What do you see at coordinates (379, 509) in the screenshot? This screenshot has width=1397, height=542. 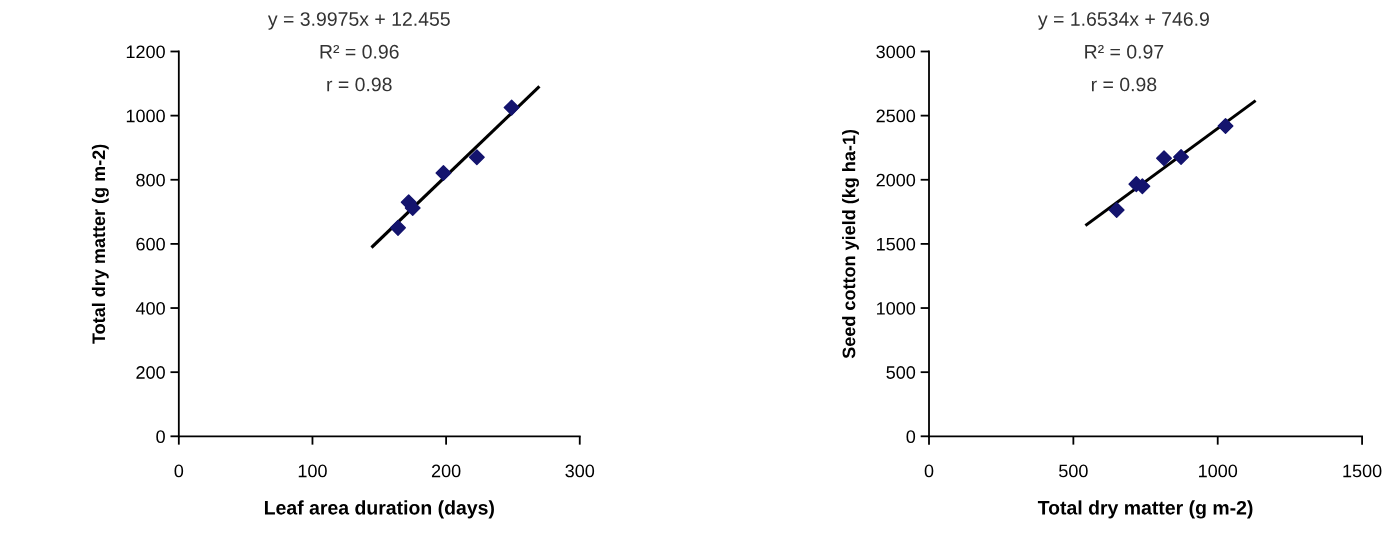 I see `x-axis-title: Leaf area duration (days)` at bounding box center [379, 509].